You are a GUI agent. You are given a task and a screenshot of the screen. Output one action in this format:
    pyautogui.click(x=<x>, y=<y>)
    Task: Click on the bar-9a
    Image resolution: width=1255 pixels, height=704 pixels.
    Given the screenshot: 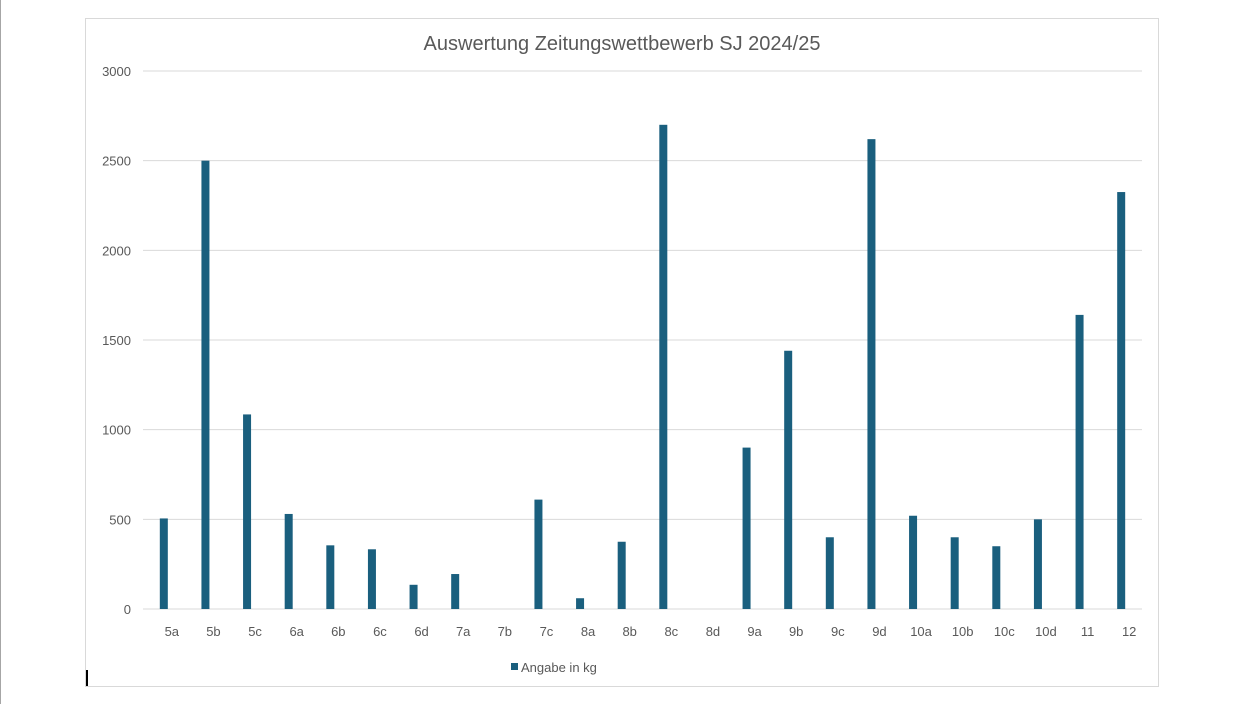 What is the action you would take?
    pyautogui.click(x=746, y=528)
    